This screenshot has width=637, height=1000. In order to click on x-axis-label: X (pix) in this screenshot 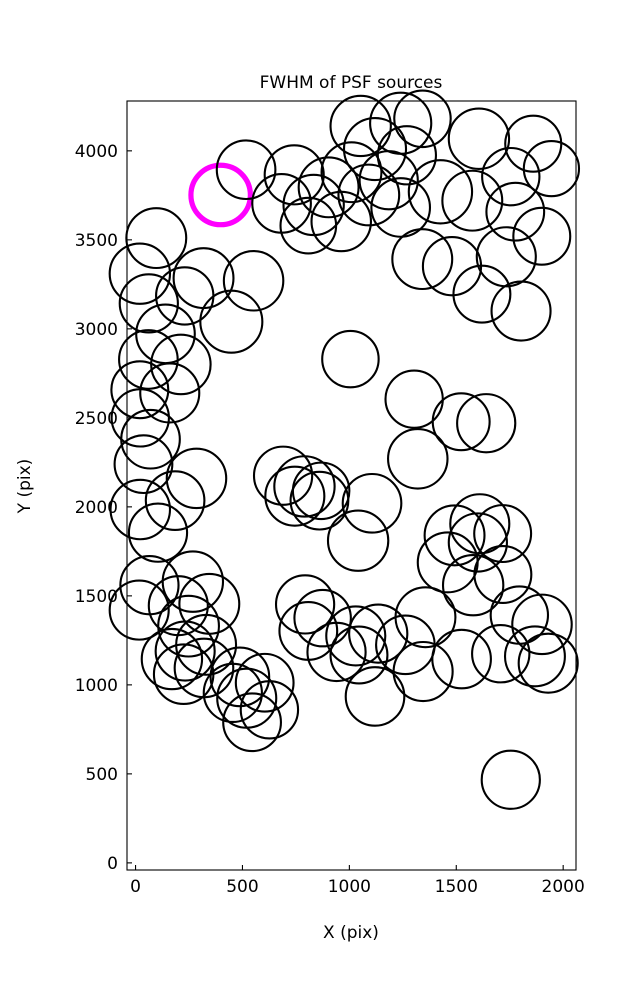, I will do `click(351, 933)`.